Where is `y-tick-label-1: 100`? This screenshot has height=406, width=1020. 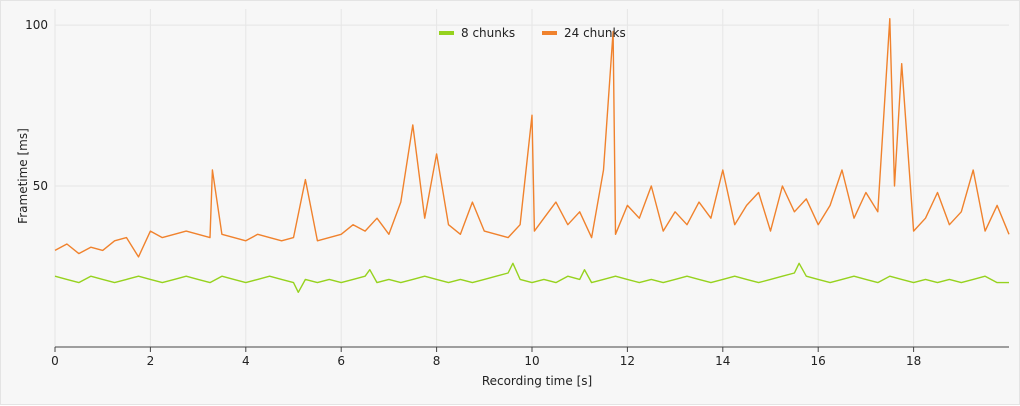
y-tick-label-1: 100 is located at coordinates (36, 25).